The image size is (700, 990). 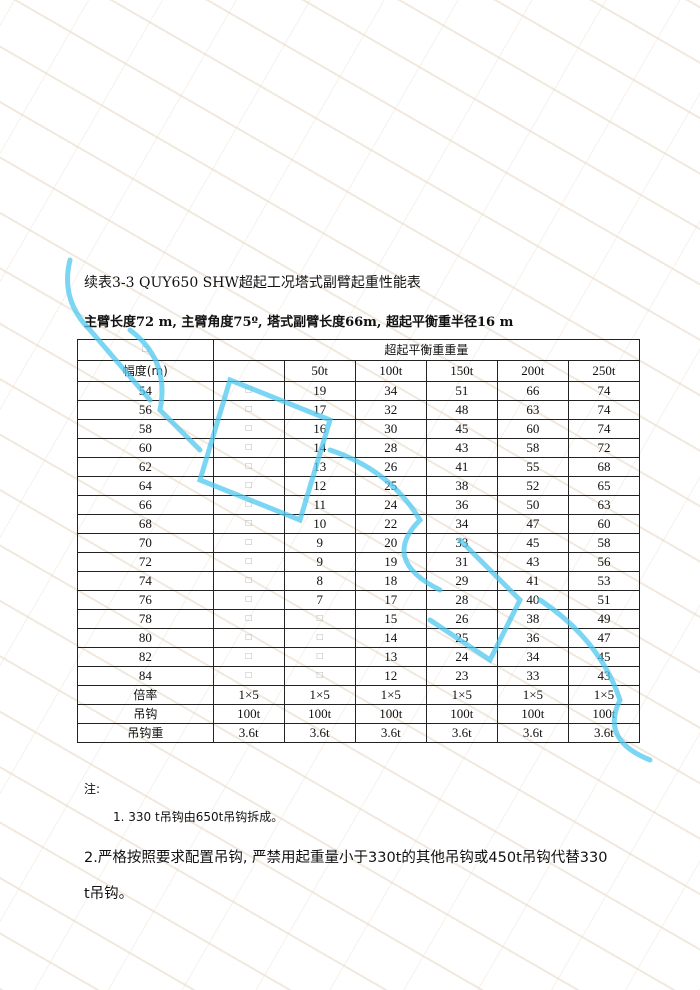 What do you see at coordinates (145, 638) in the screenshot?
I see `row-label-cell: 80` at bounding box center [145, 638].